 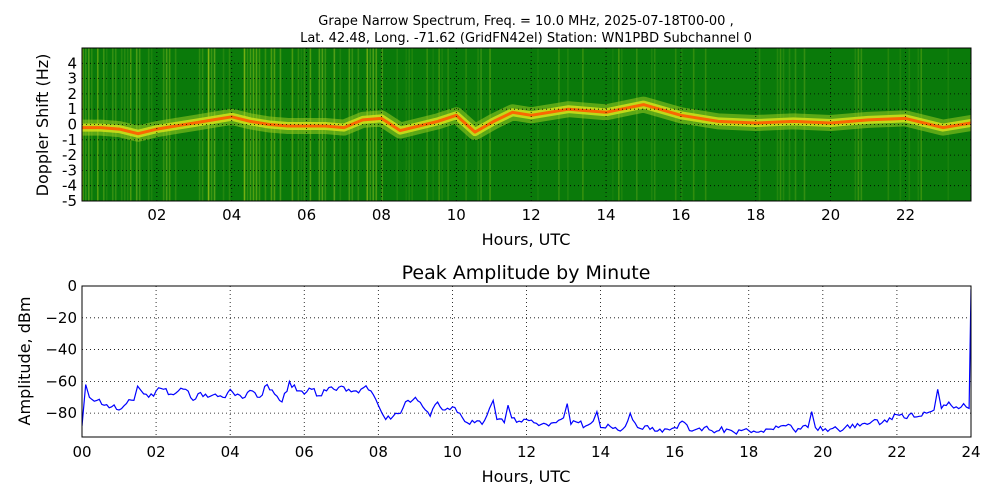 I want to click on amplitude-y-tick-label: −80, so click(x=61, y=413).